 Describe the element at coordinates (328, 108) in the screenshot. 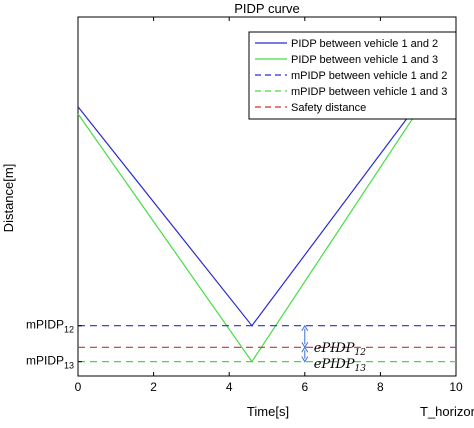

I see `legend-label-4: Safety distance` at that location.